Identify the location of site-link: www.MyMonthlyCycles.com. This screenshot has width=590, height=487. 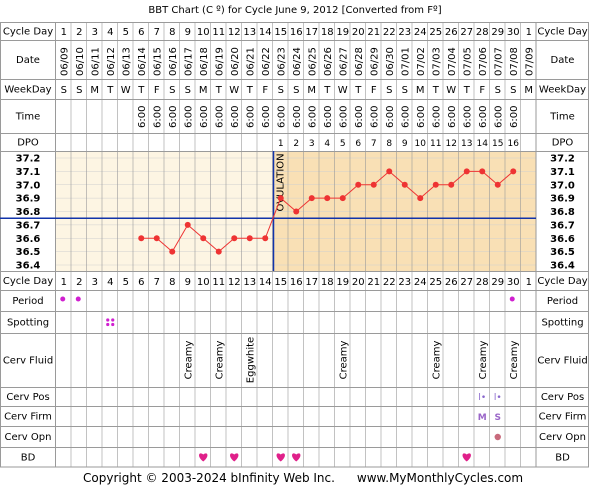
(440, 478).